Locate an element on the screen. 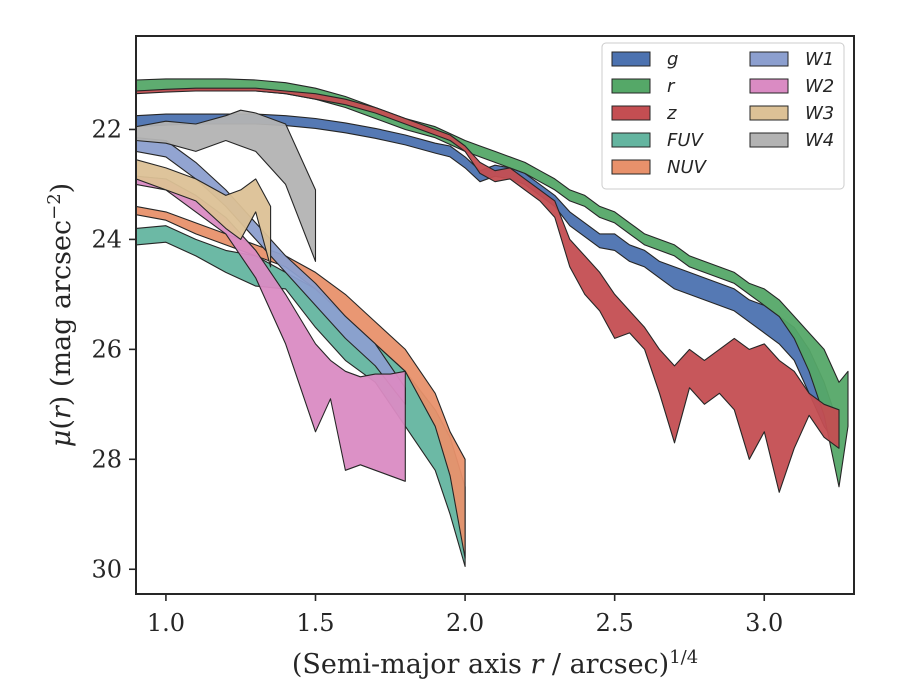  legend-label-NUV: NUV is located at coordinates (687, 167).